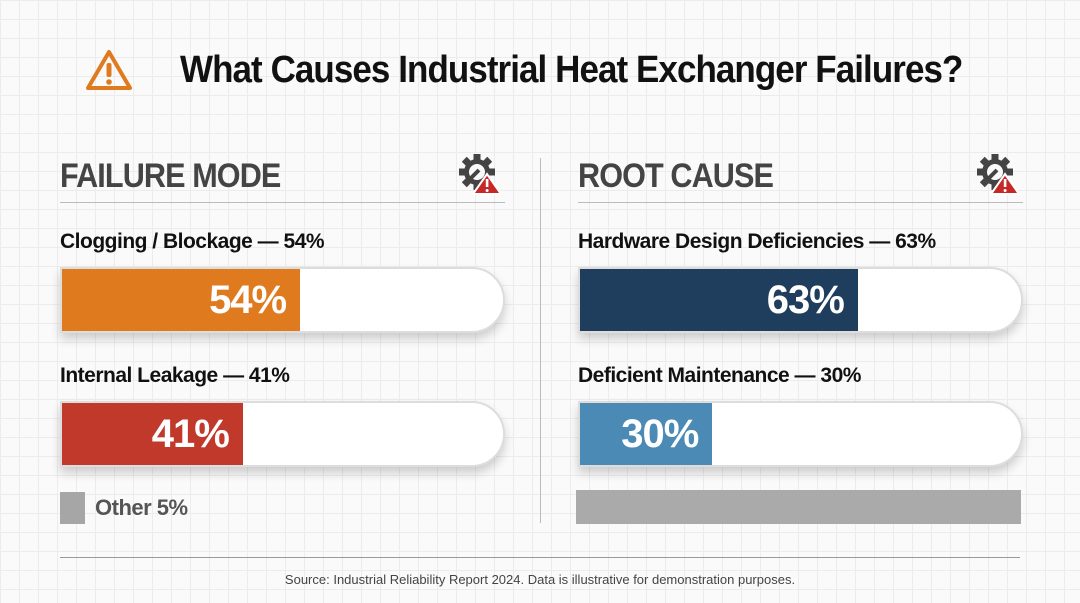 The width and height of the screenshot is (1080, 603). What do you see at coordinates (141, 507) in the screenshot?
I see `other-label: Other 5%` at bounding box center [141, 507].